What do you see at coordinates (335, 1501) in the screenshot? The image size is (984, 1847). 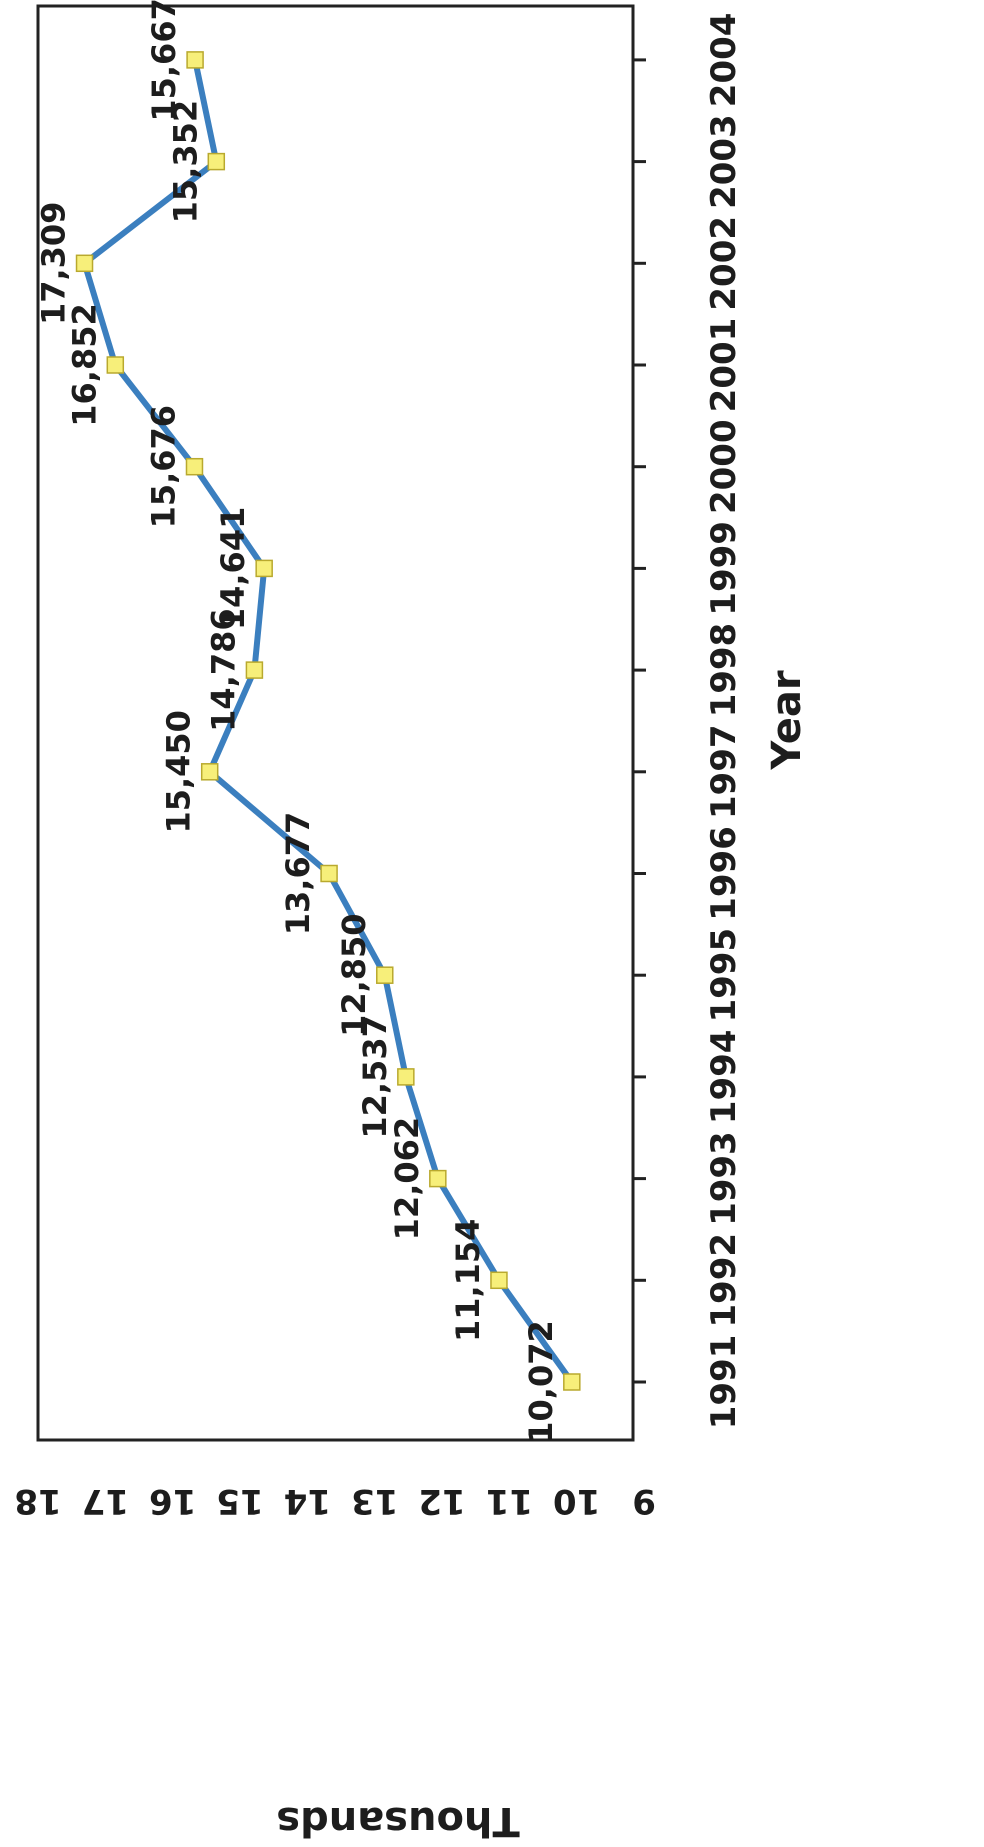 I see `y-axis-tick-labels: 9 10 11 12 13 14 15 16 17 18` at bounding box center [335, 1501].